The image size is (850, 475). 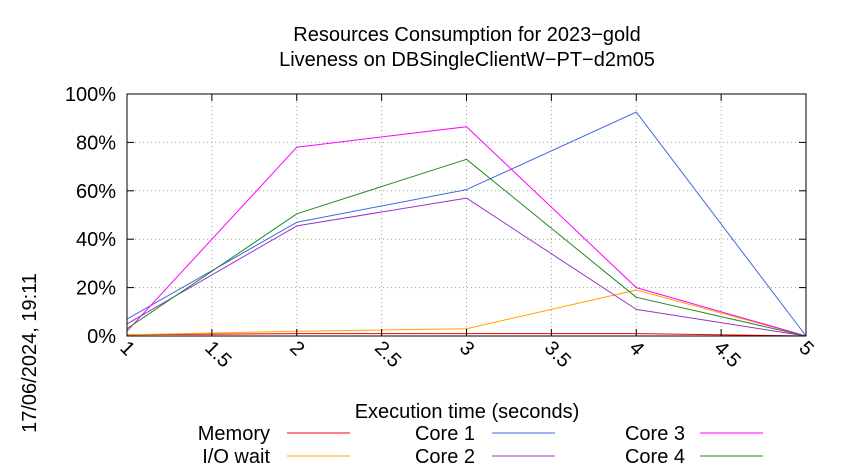 What do you see at coordinates (90, 95) in the screenshot?
I see `y-tick-label: 100%` at bounding box center [90, 95].